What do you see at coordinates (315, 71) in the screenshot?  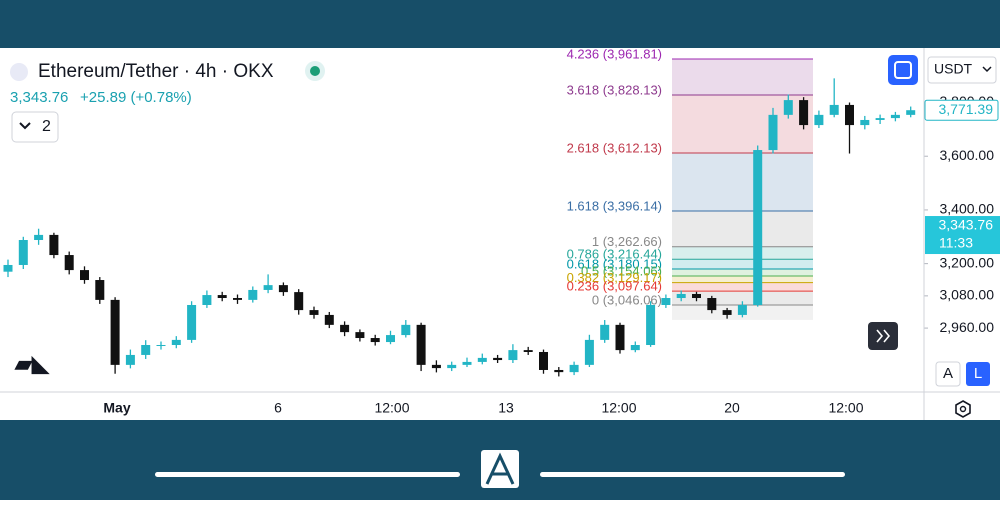 I see `status-dot` at bounding box center [315, 71].